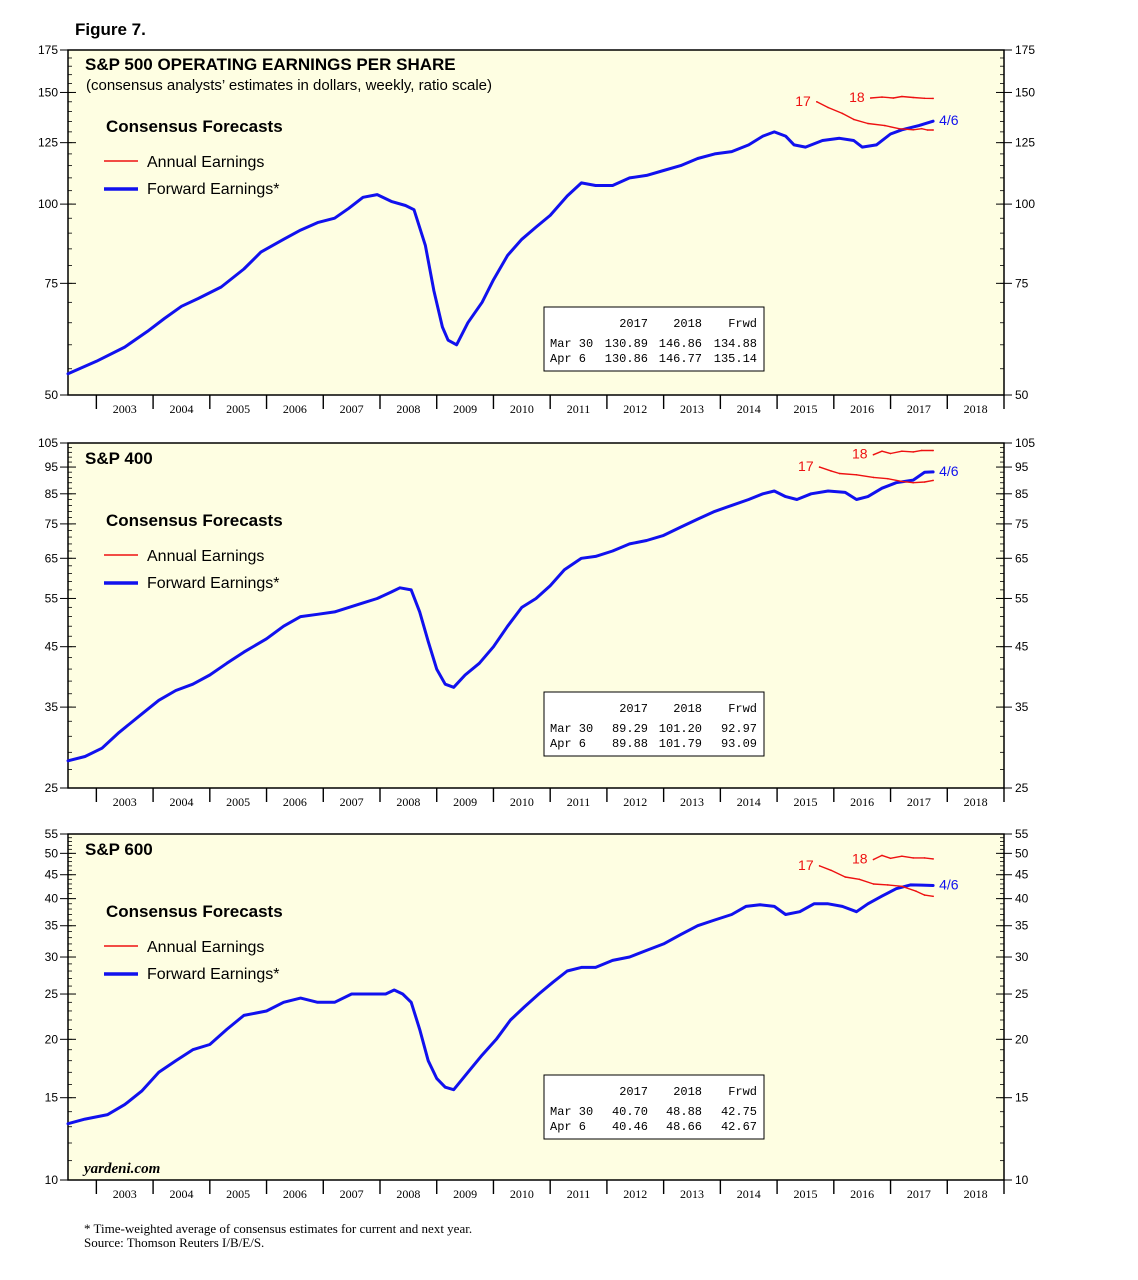 The height and width of the screenshot is (1280, 1138). I want to click on table-header: 2018, so click(687, 324).